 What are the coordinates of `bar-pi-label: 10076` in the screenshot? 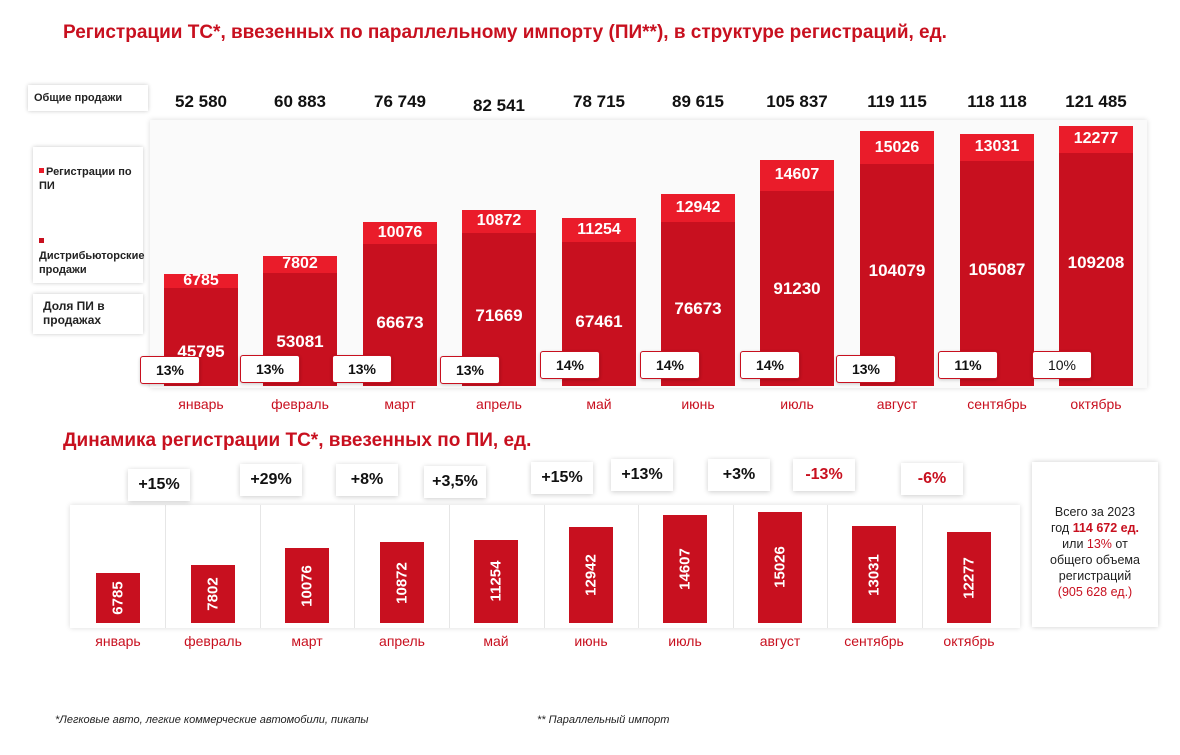 It's located at (400, 232).